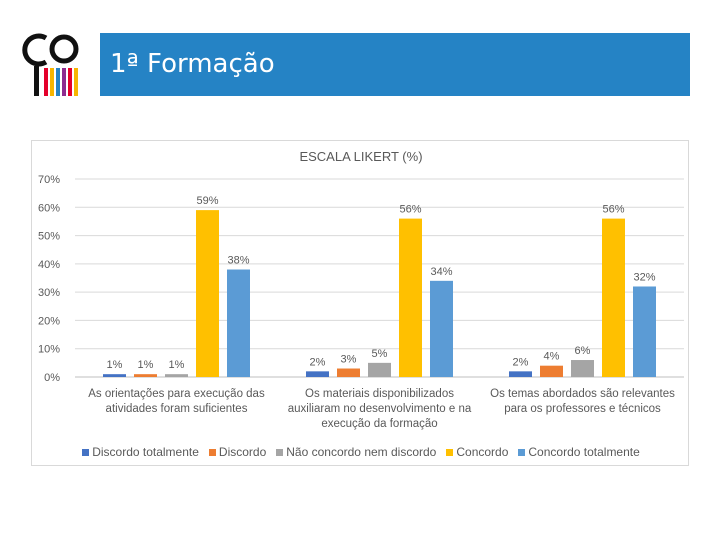 The image size is (720, 540). What do you see at coordinates (482, 452) in the screenshot?
I see `legend-label: Concordo` at bounding box center [482, 452].